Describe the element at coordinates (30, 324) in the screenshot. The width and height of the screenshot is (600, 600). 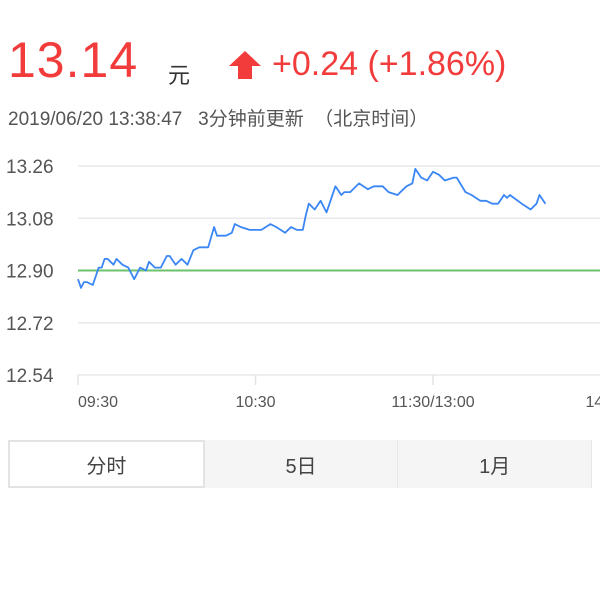
I see `y-tick-label: 12.72` at that location.